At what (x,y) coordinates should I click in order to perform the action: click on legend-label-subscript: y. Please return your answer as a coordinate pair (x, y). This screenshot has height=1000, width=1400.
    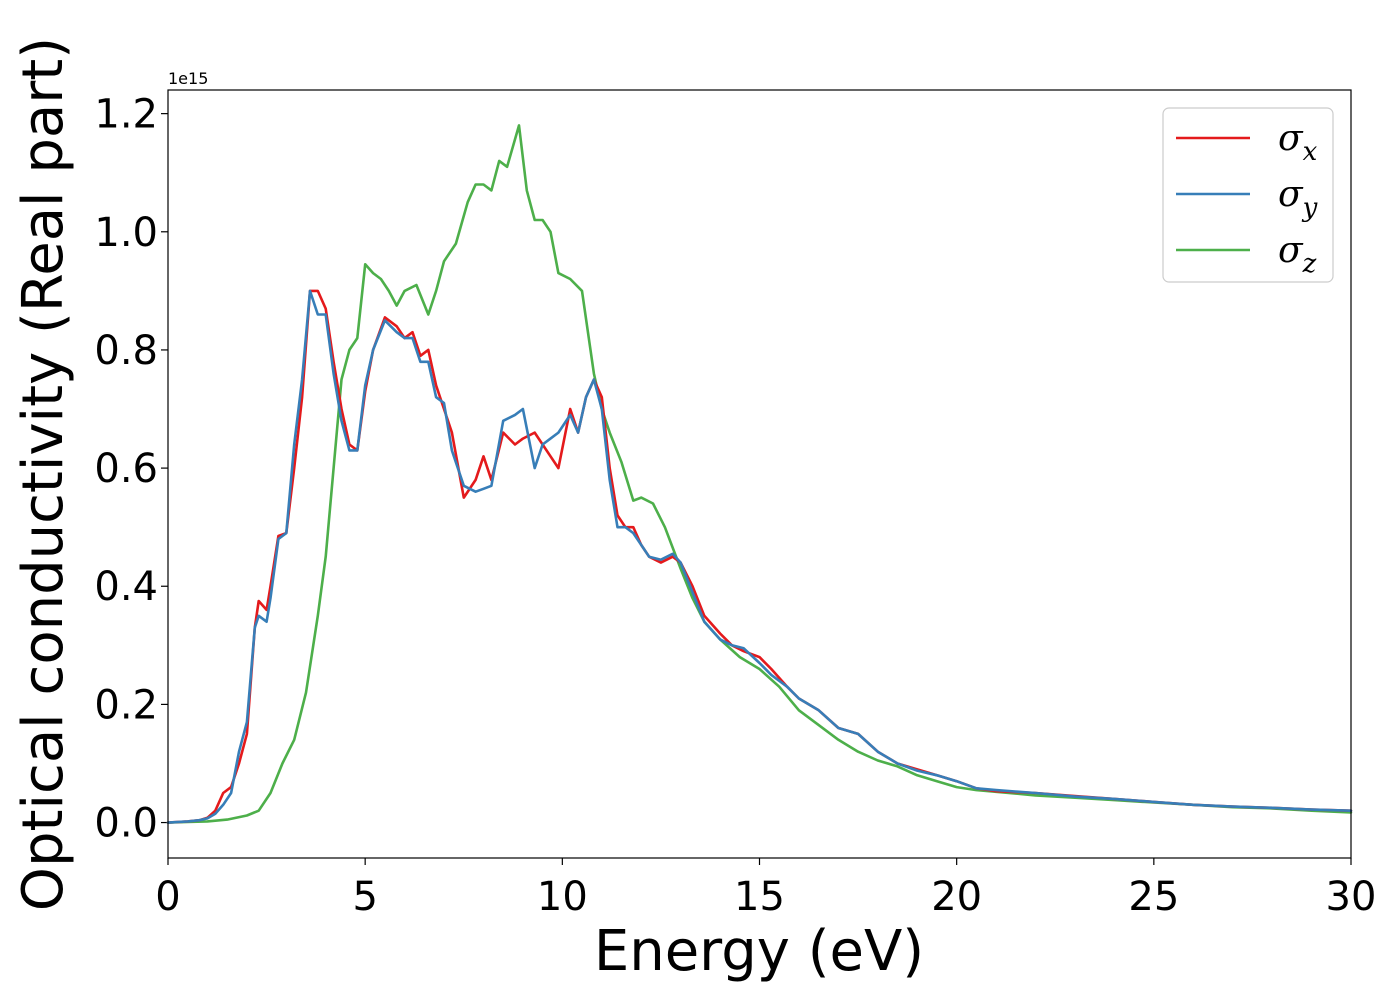
    Looking at the image, I should click on (1310, 208).